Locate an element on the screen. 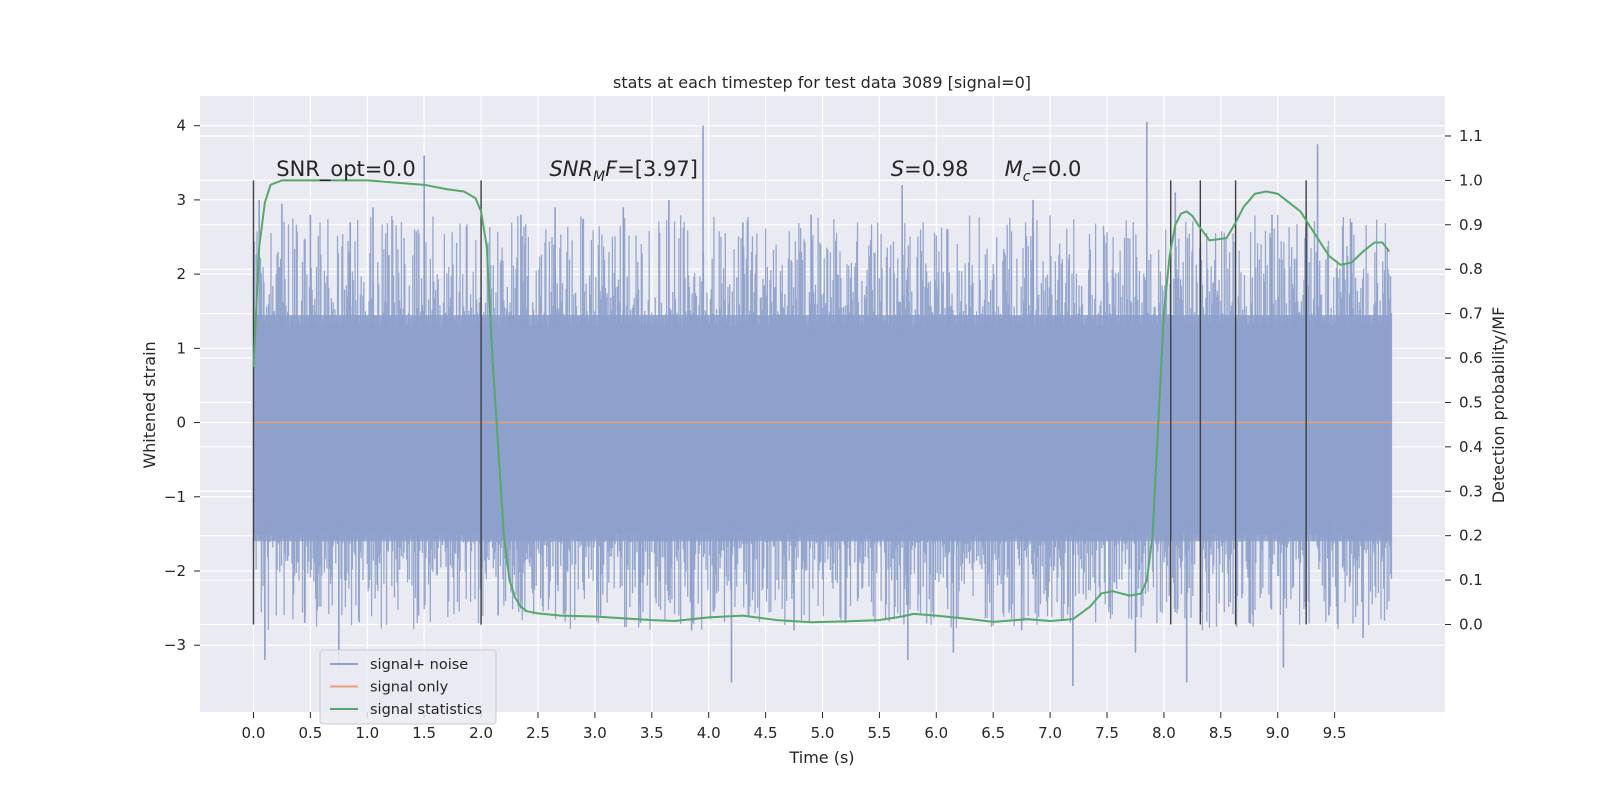 The height and width of the screenshot is (800, 1600). legend-box is located at coordinates (408, 687).